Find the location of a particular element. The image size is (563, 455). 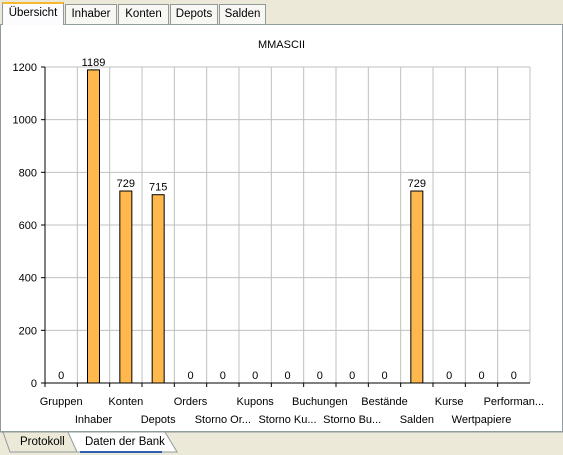

bottom-tab-shapes is located at coordinates (281, 442).